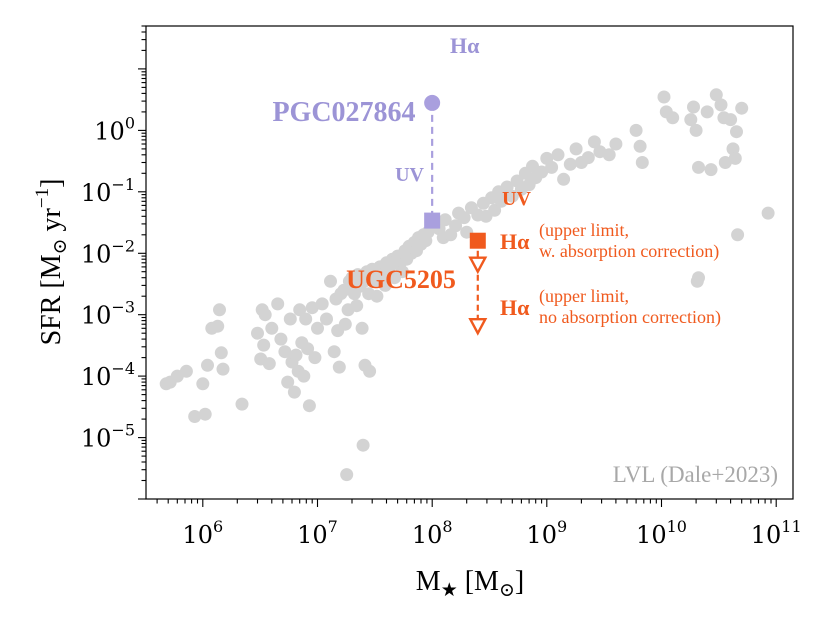 Image resolution: width=830 pixels, height=623 pixels. What do you see at coordinates (432, 220) in the screenshot?
I see `pgc-uv-marker` at bounding box center [432, 220].